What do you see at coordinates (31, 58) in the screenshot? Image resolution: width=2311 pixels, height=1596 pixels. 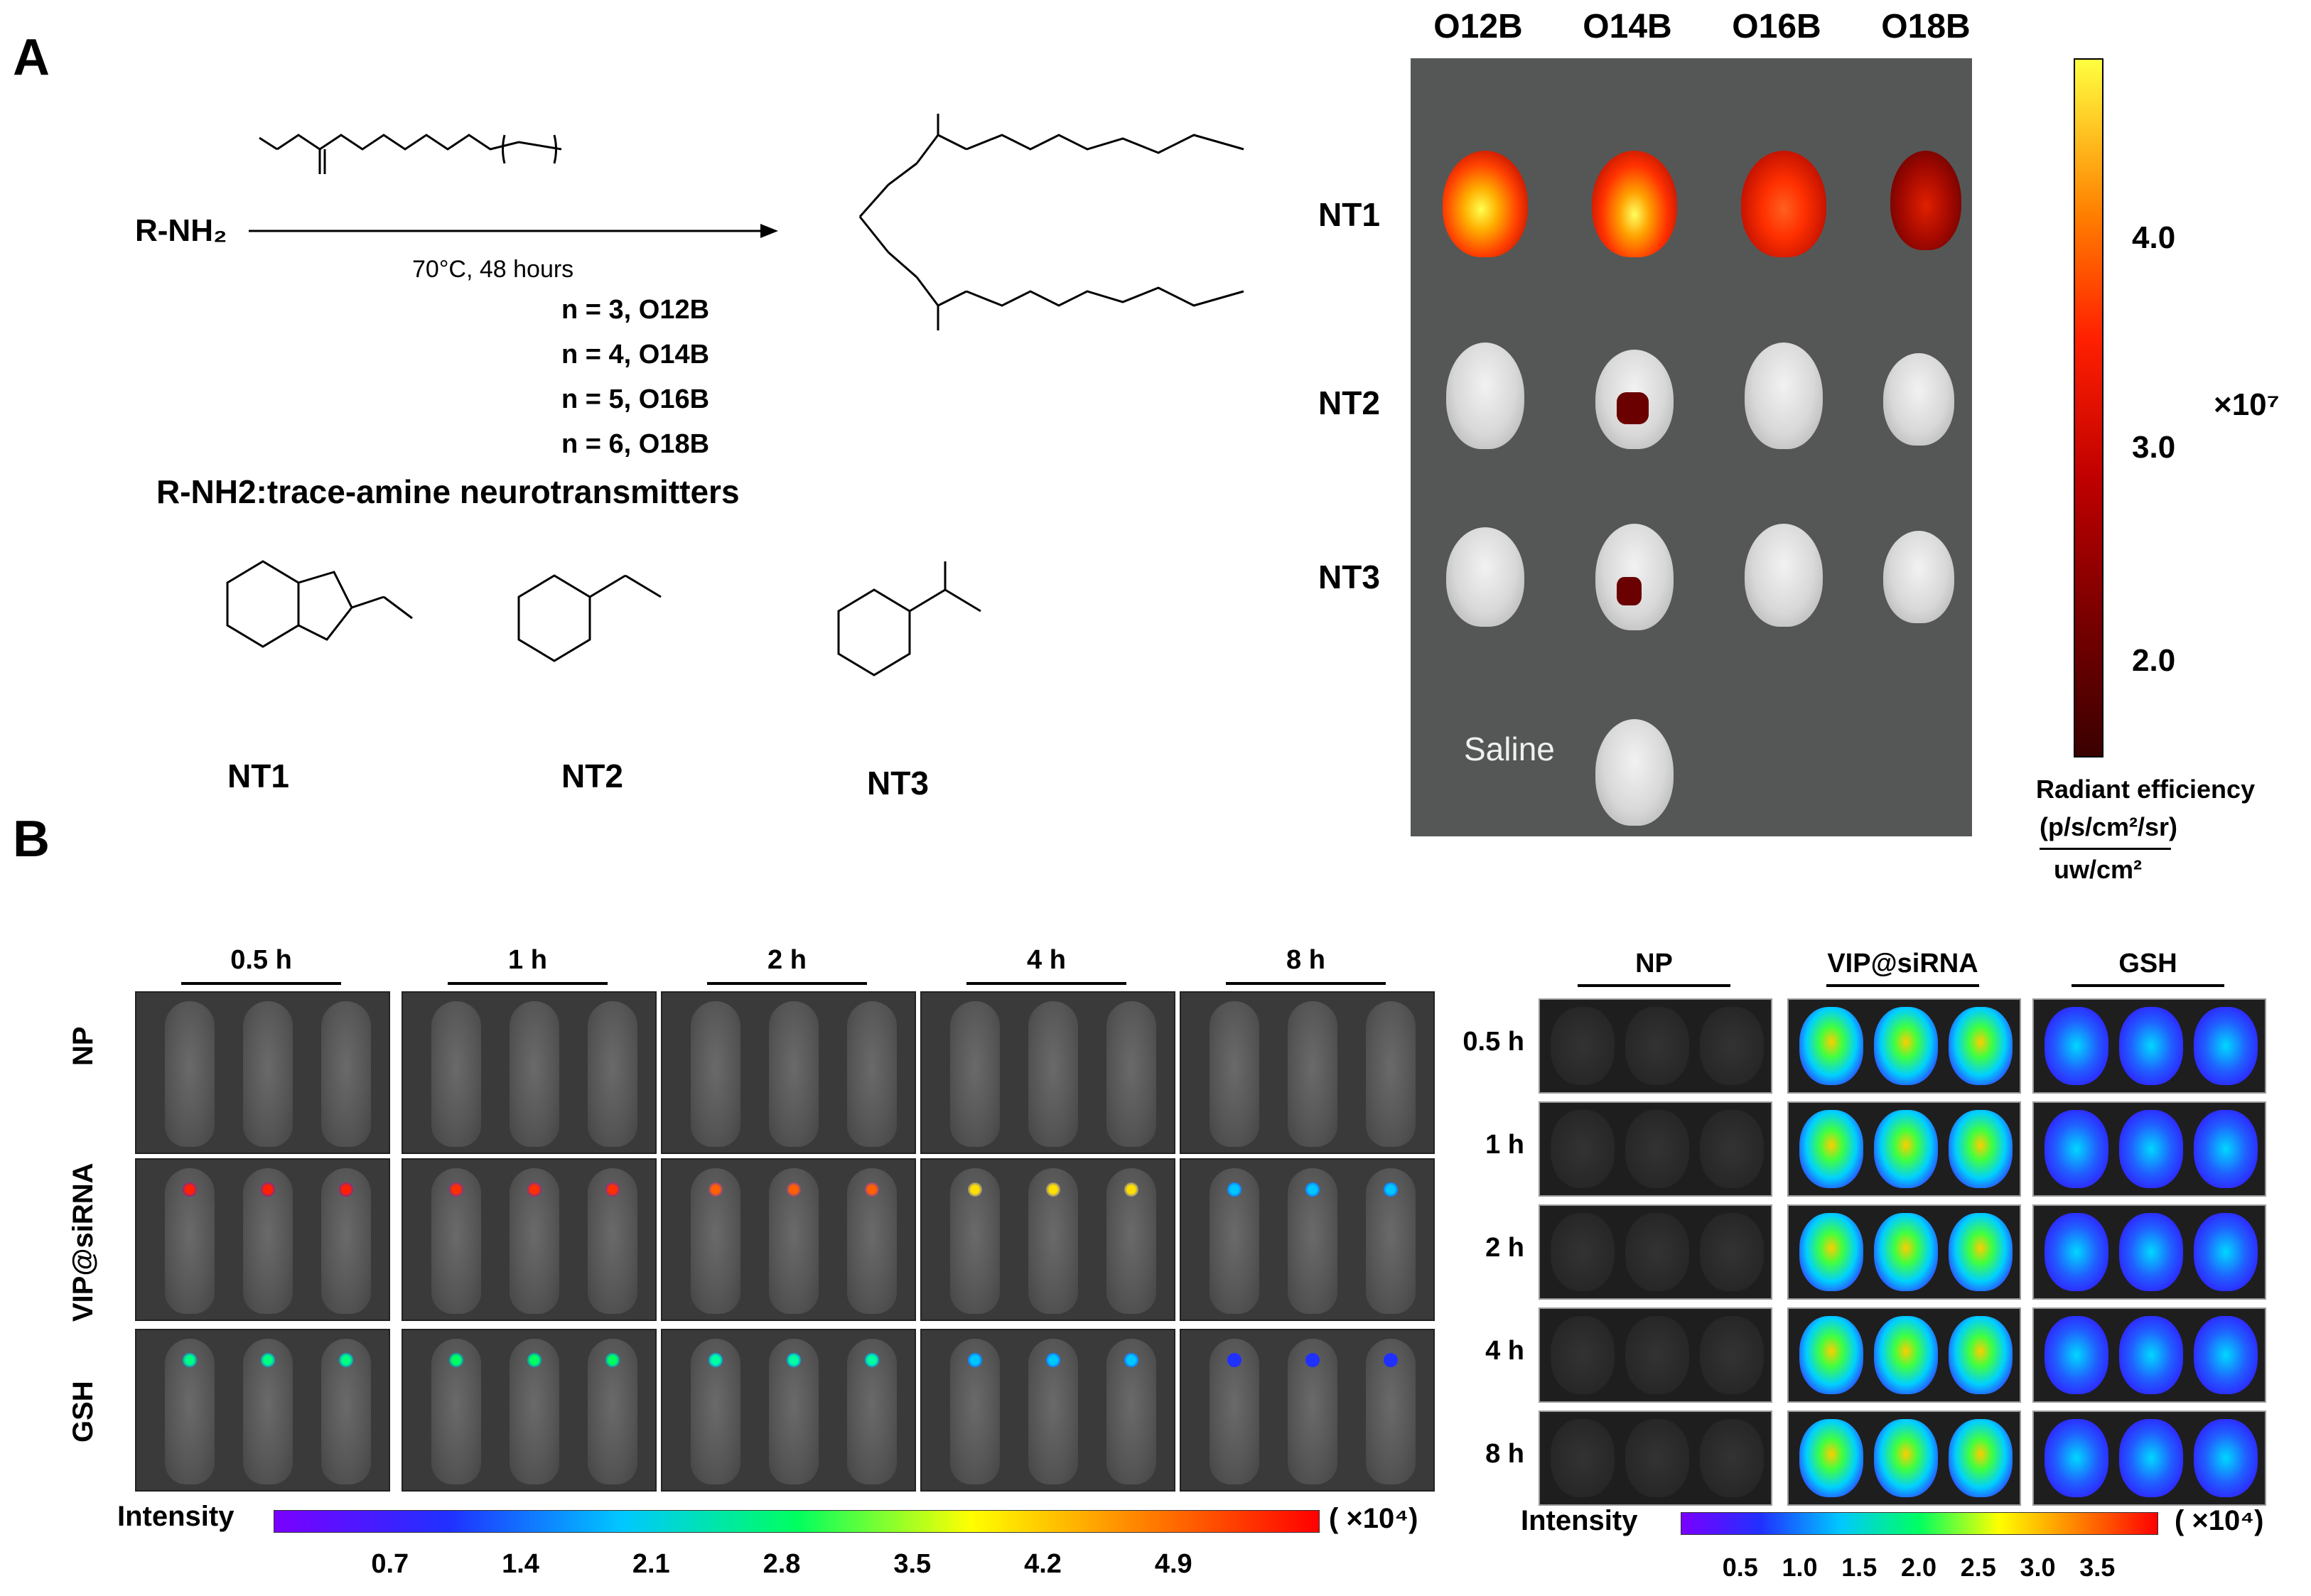 I see `panel-letter-a: A` at bounding box center [31, 58].